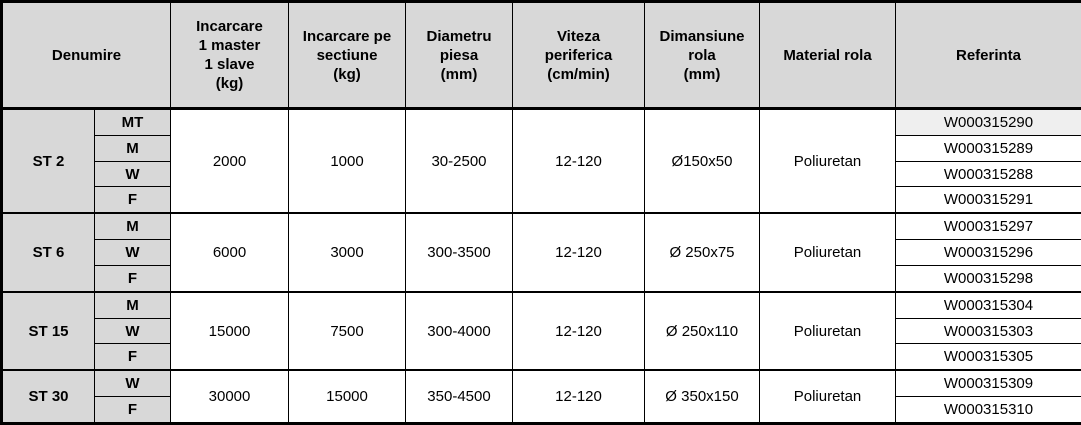 The image size is (1081, 425). I want to click on table-row: W W000315303, so click(541, 331).